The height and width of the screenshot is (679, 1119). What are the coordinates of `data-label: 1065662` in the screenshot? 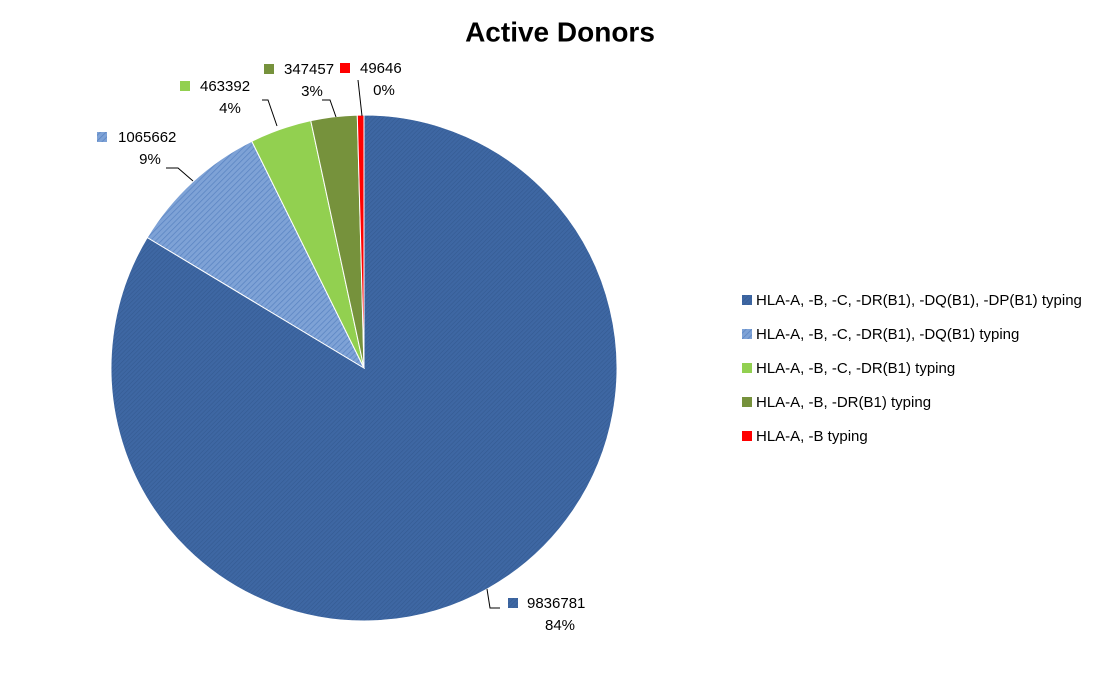 It's located at (147, 137).